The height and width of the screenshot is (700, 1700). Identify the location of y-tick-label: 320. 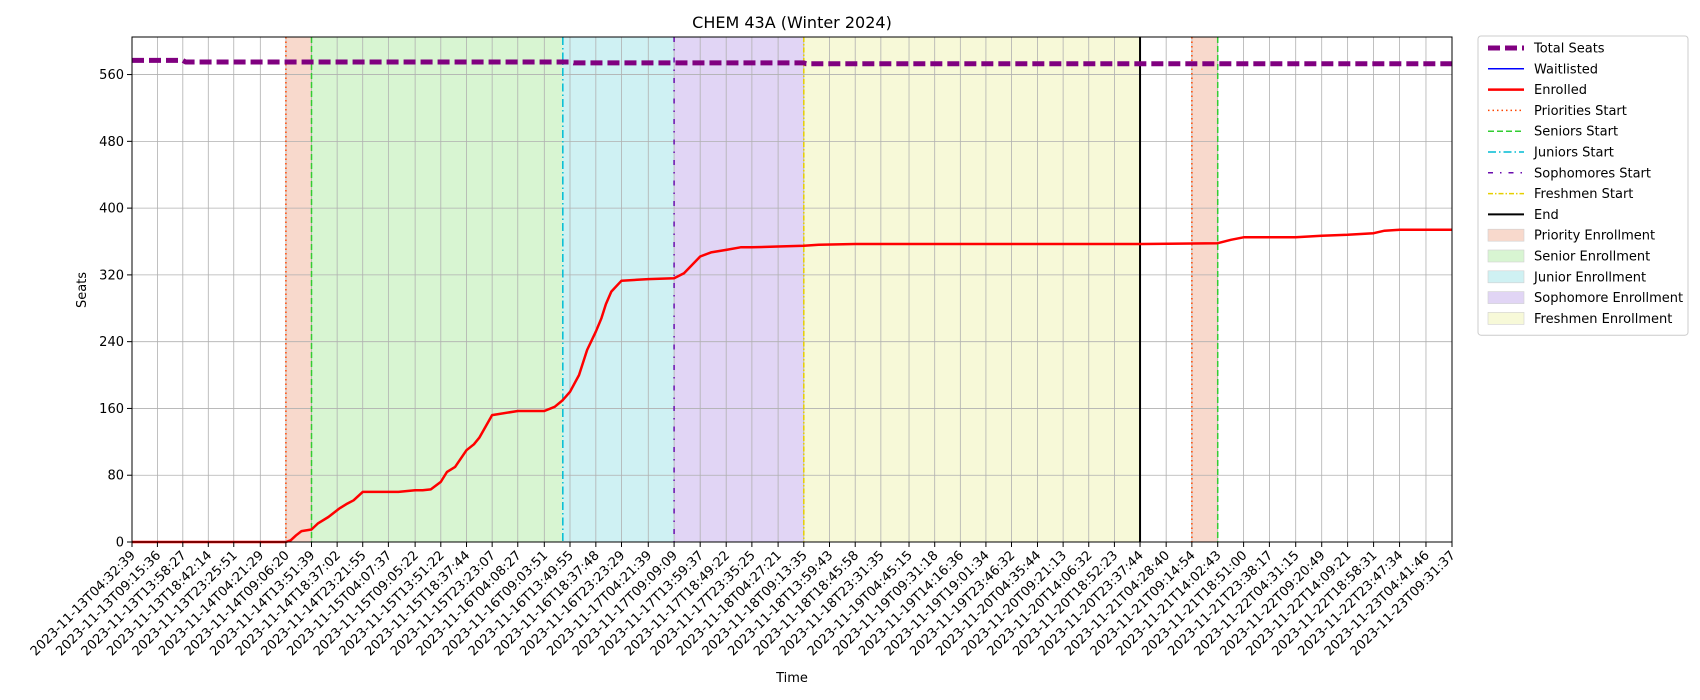
(111, 275).